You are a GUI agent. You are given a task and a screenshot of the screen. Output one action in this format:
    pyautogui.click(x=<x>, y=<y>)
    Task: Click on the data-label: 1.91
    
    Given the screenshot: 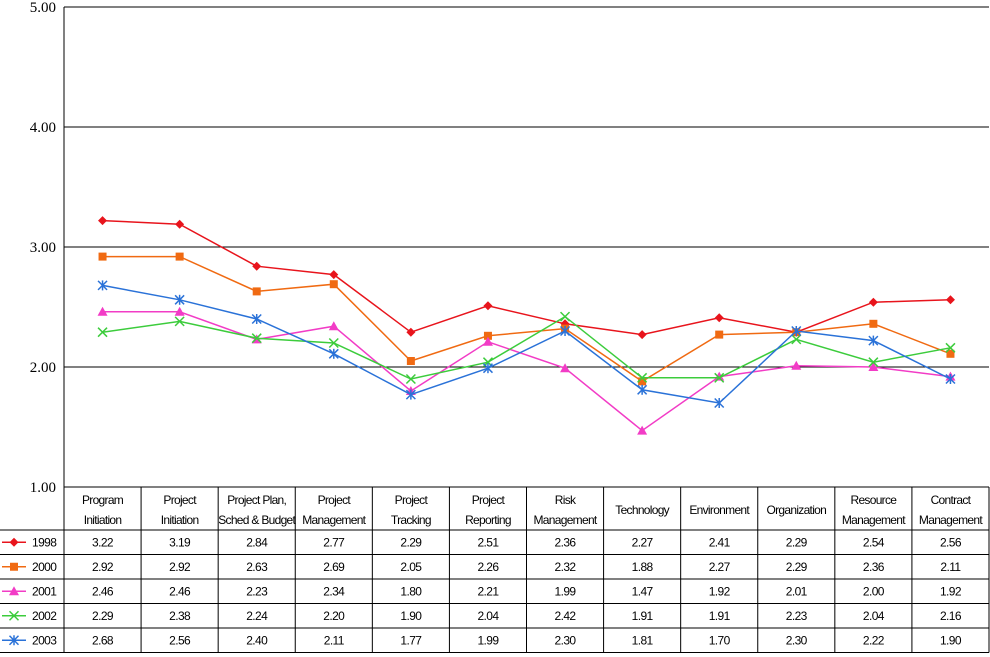 What is the action you would take?
    pyautogui.click(x=720, y=616)
    